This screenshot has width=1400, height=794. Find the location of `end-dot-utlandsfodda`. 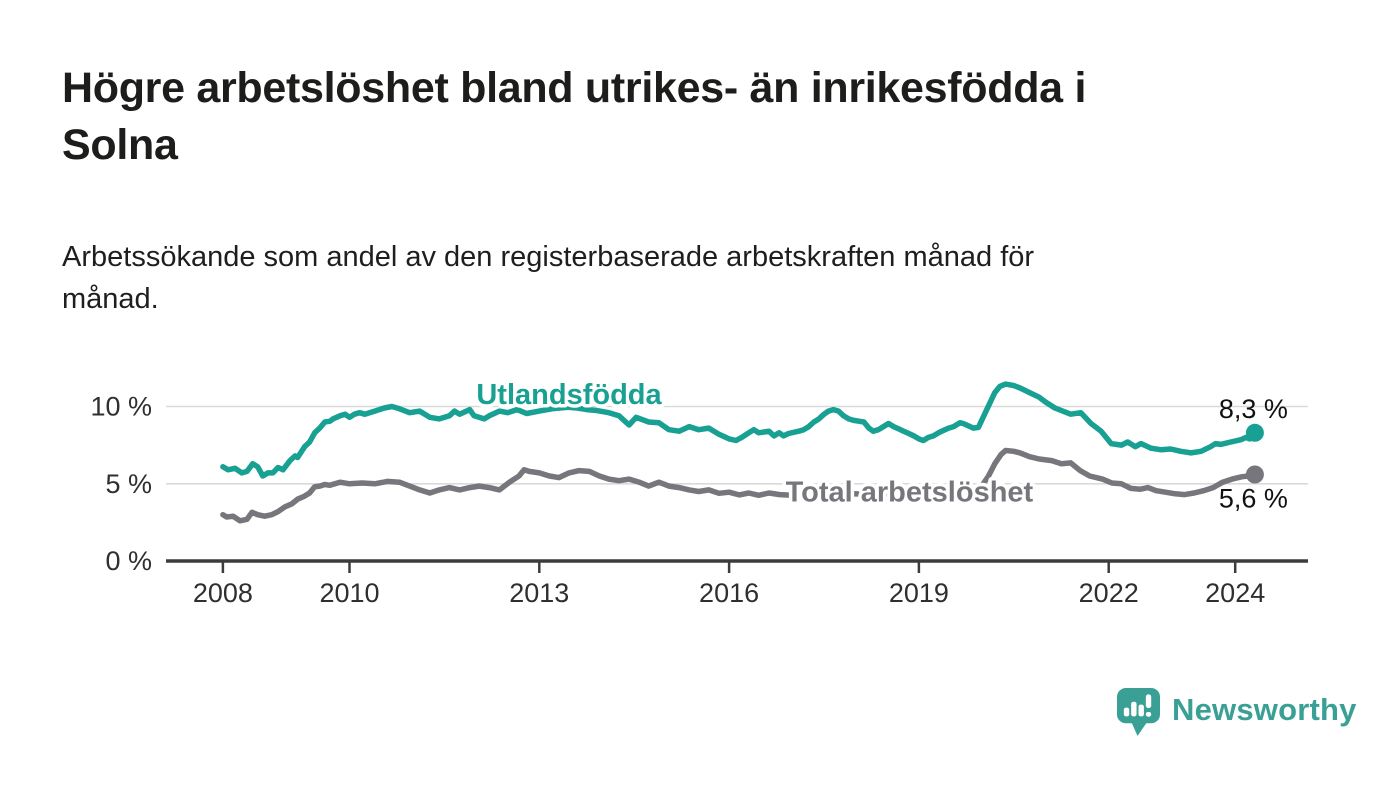

end-dot-utlandsfodda is located at coordinates (1254, 432).